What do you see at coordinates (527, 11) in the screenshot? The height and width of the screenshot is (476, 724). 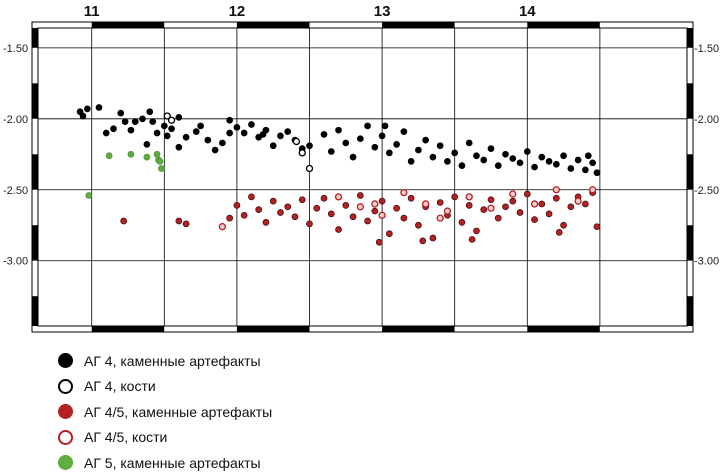 I see `x-tick-label: 14` at bounding box center [527, 11].